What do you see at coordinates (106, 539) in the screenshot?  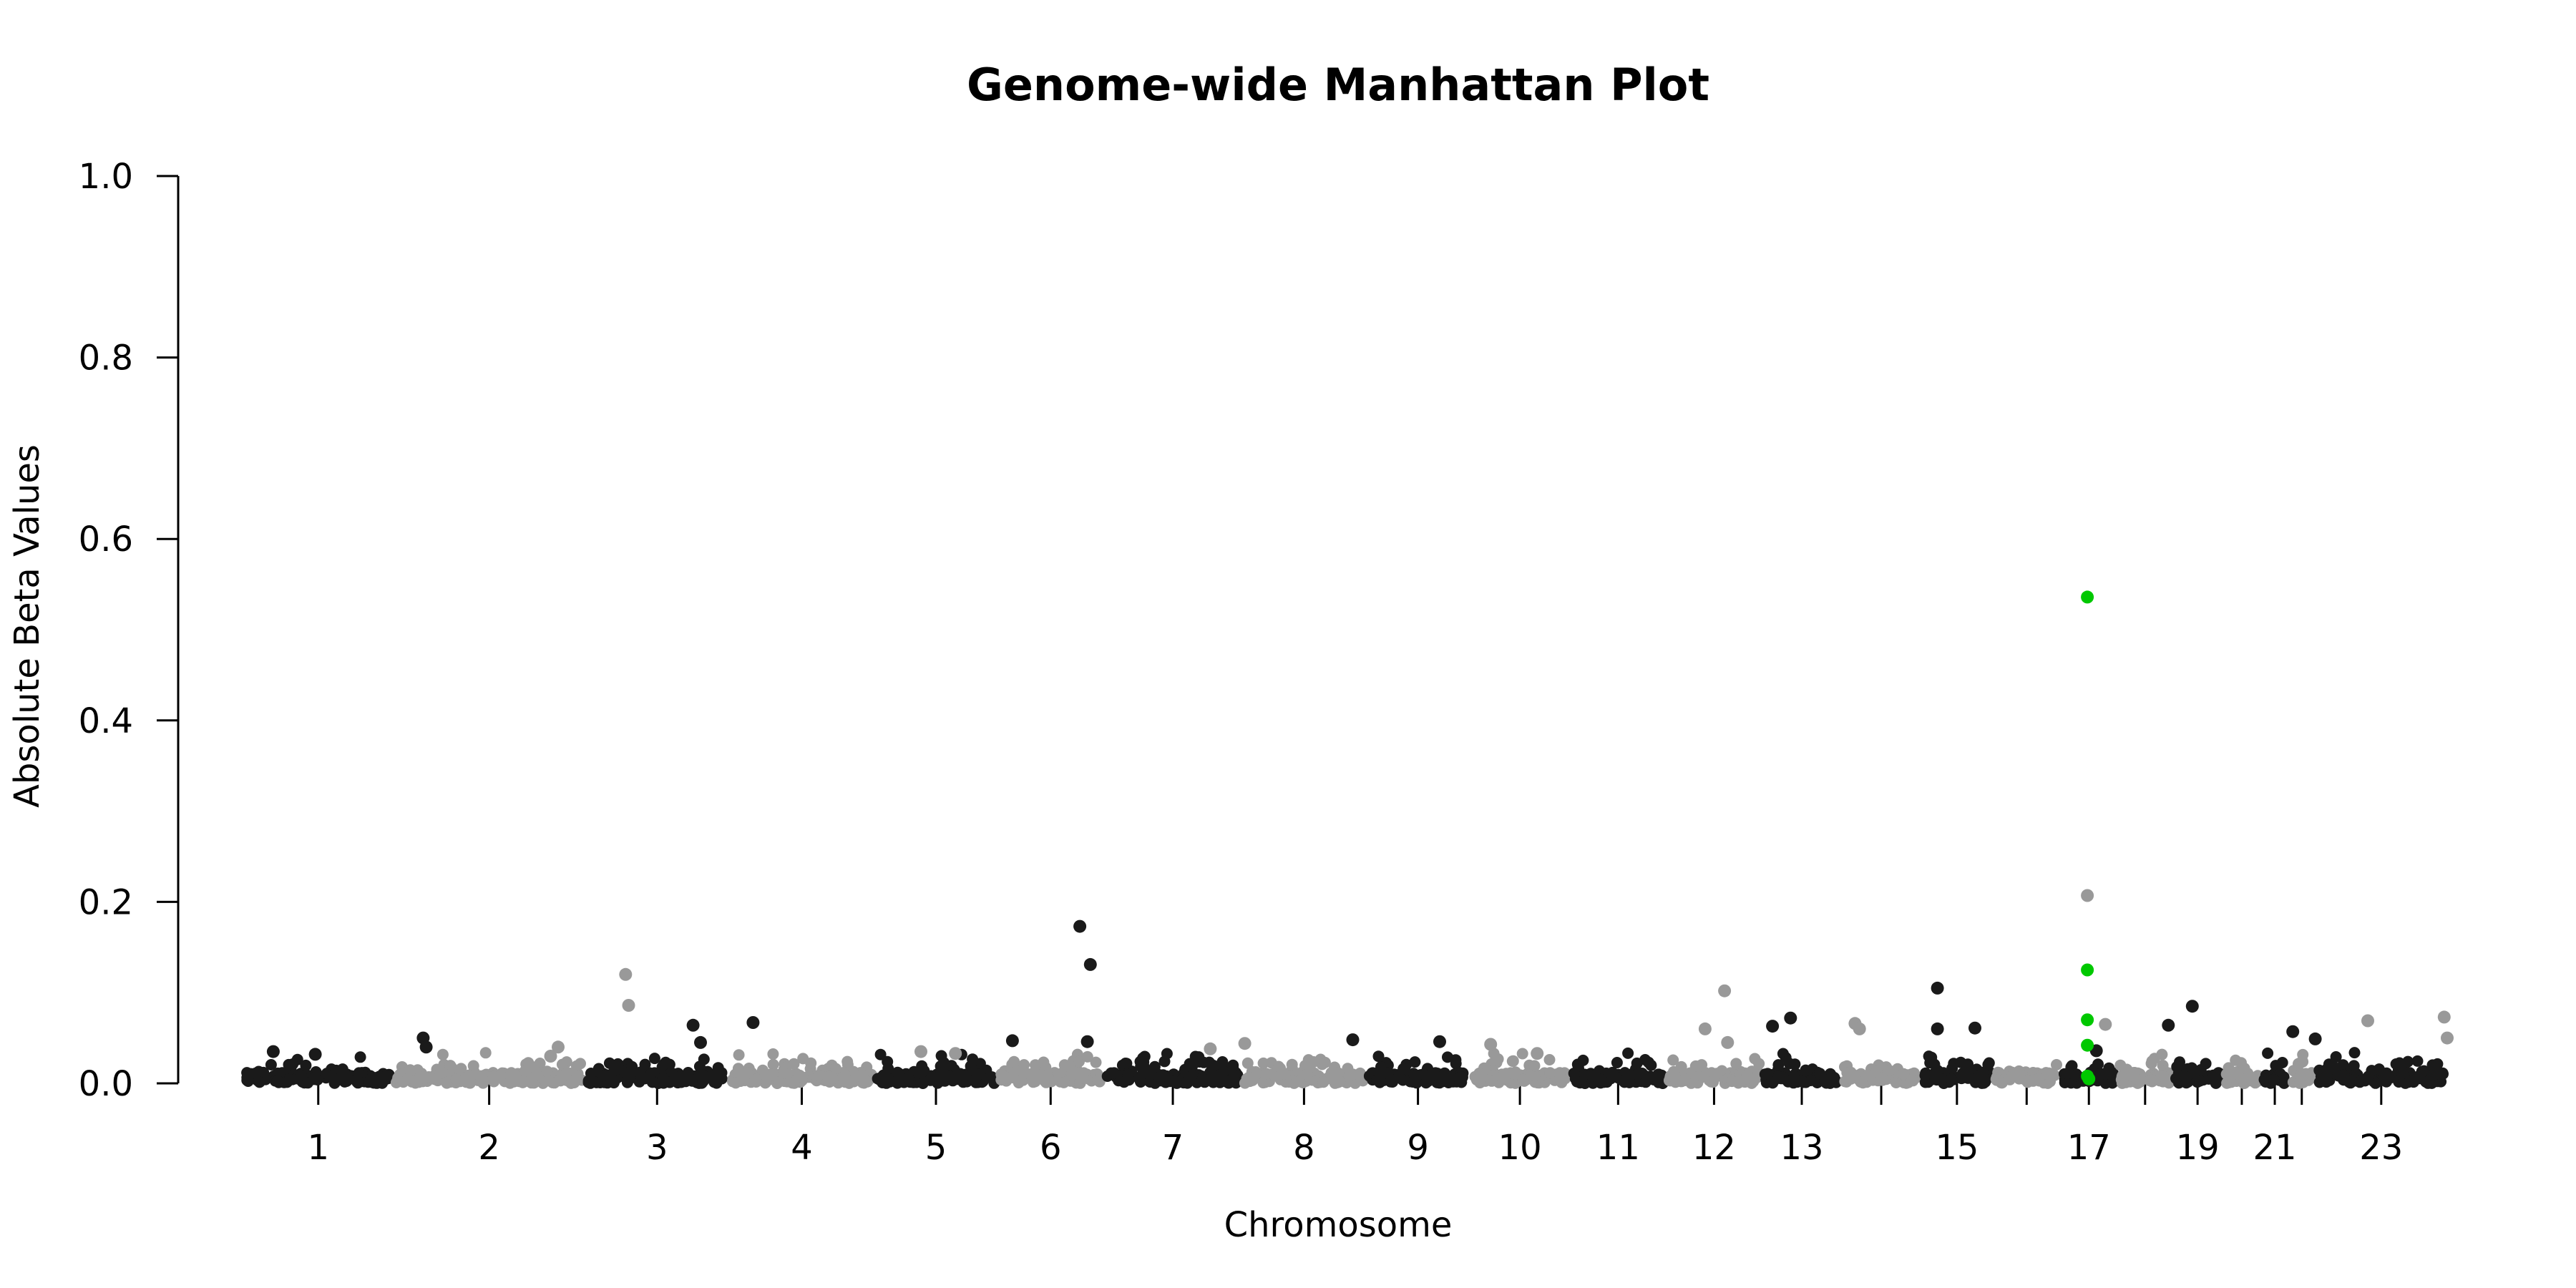 I see `y-tick-label: 0.6` at bounding box center [106, 539].